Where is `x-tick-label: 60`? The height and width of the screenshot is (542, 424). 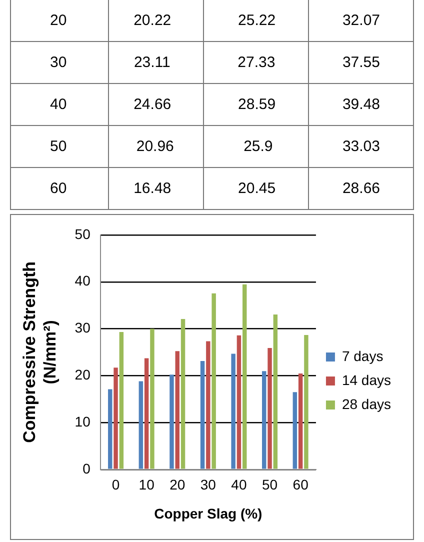
x-tick-label: 60 is located at coordinates (300, 484).